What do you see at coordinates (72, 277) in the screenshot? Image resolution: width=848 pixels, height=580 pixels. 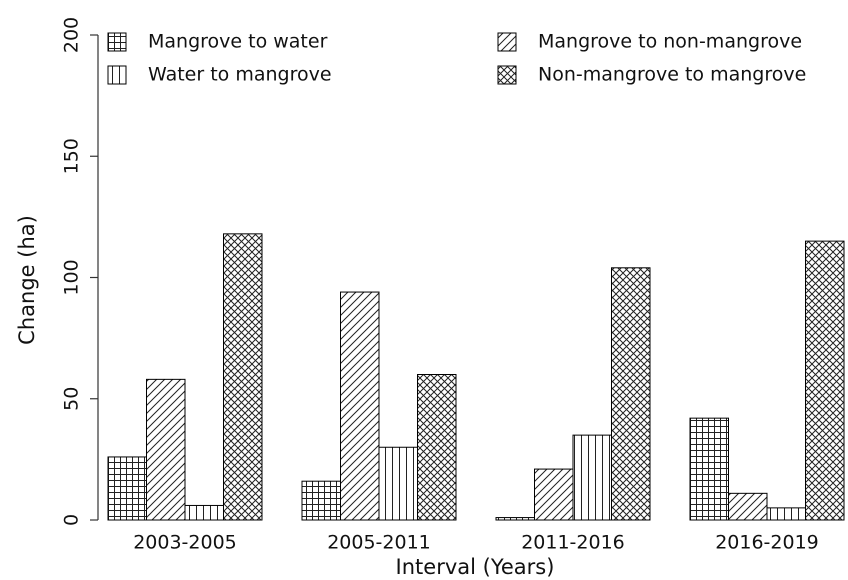 I see `y-tick-label: 100` at bounding box center [72, 277].